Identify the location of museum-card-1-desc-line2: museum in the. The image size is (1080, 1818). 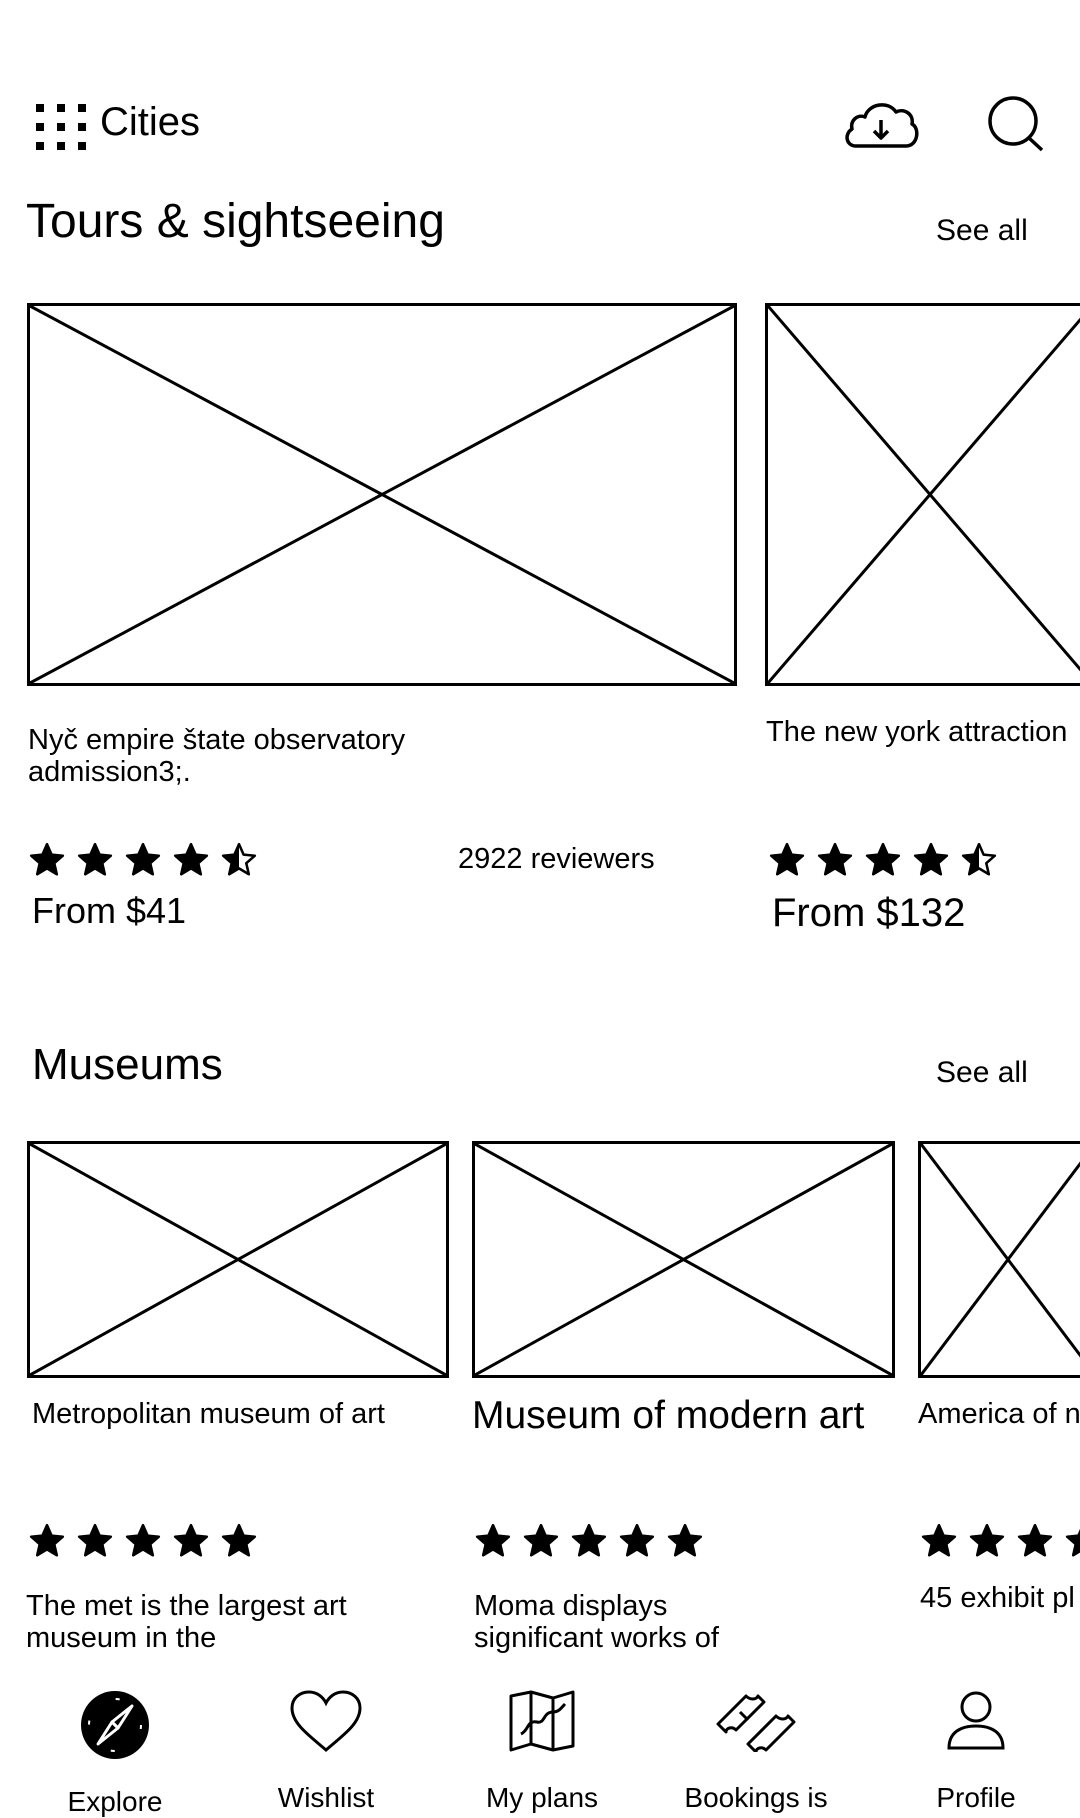
(121, 1638).